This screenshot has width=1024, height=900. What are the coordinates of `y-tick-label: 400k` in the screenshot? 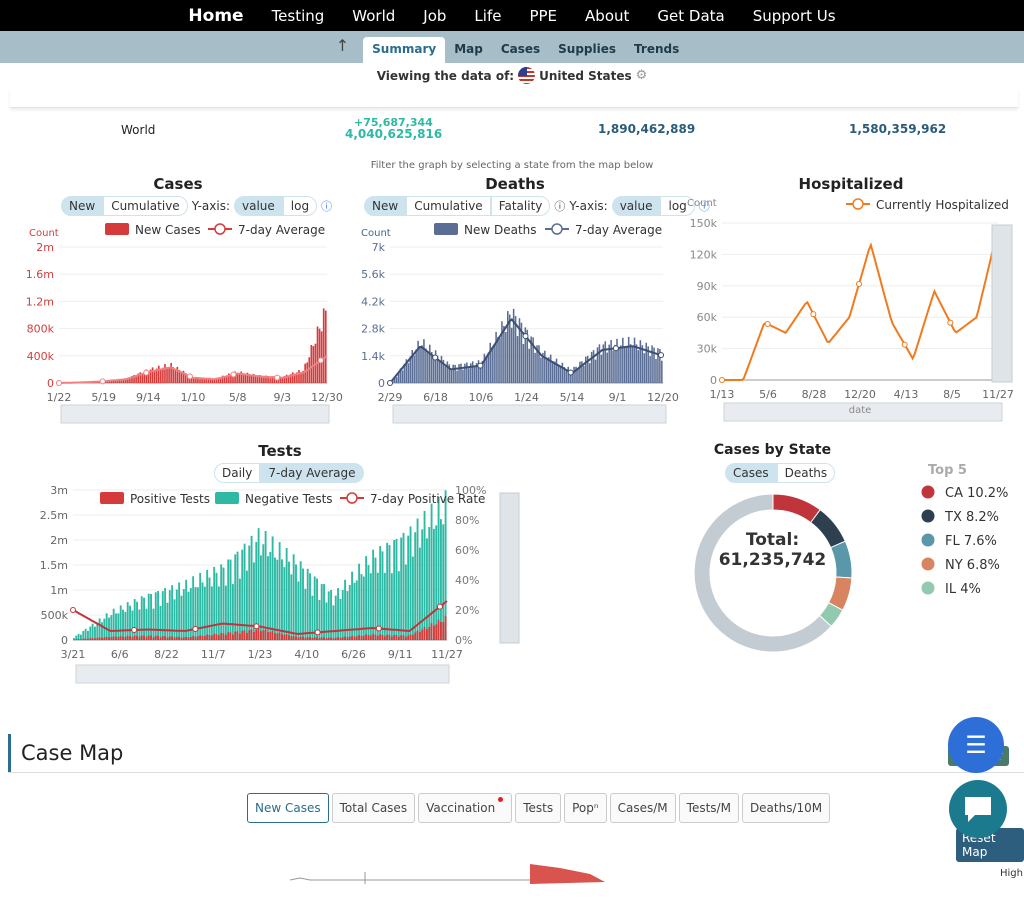 It's located at (41, 356).